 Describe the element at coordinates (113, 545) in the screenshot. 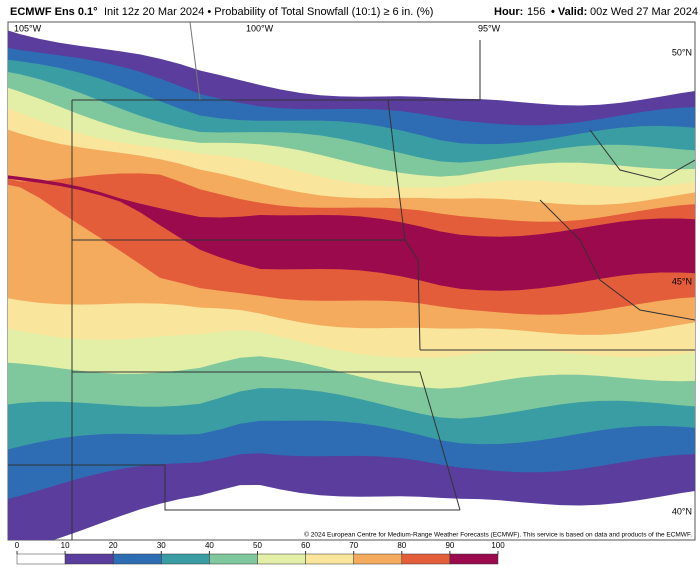

I see `colorbar-tick-label: 20` at that location.